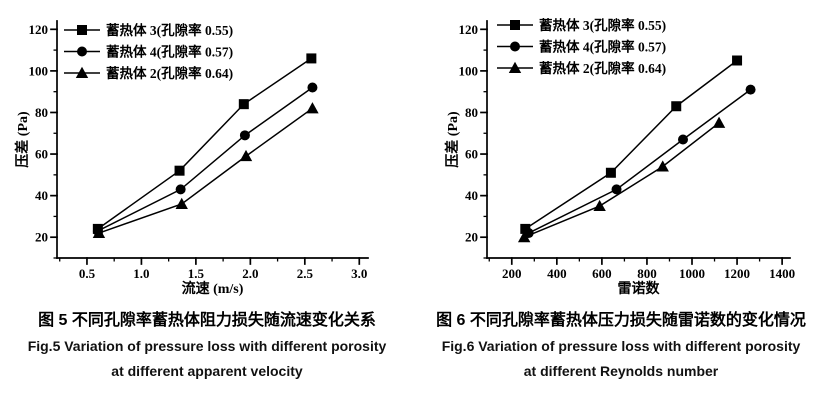 This screenshot has width=828, height=415. I want to click on x-tick-label: 200, so click(511, 273).